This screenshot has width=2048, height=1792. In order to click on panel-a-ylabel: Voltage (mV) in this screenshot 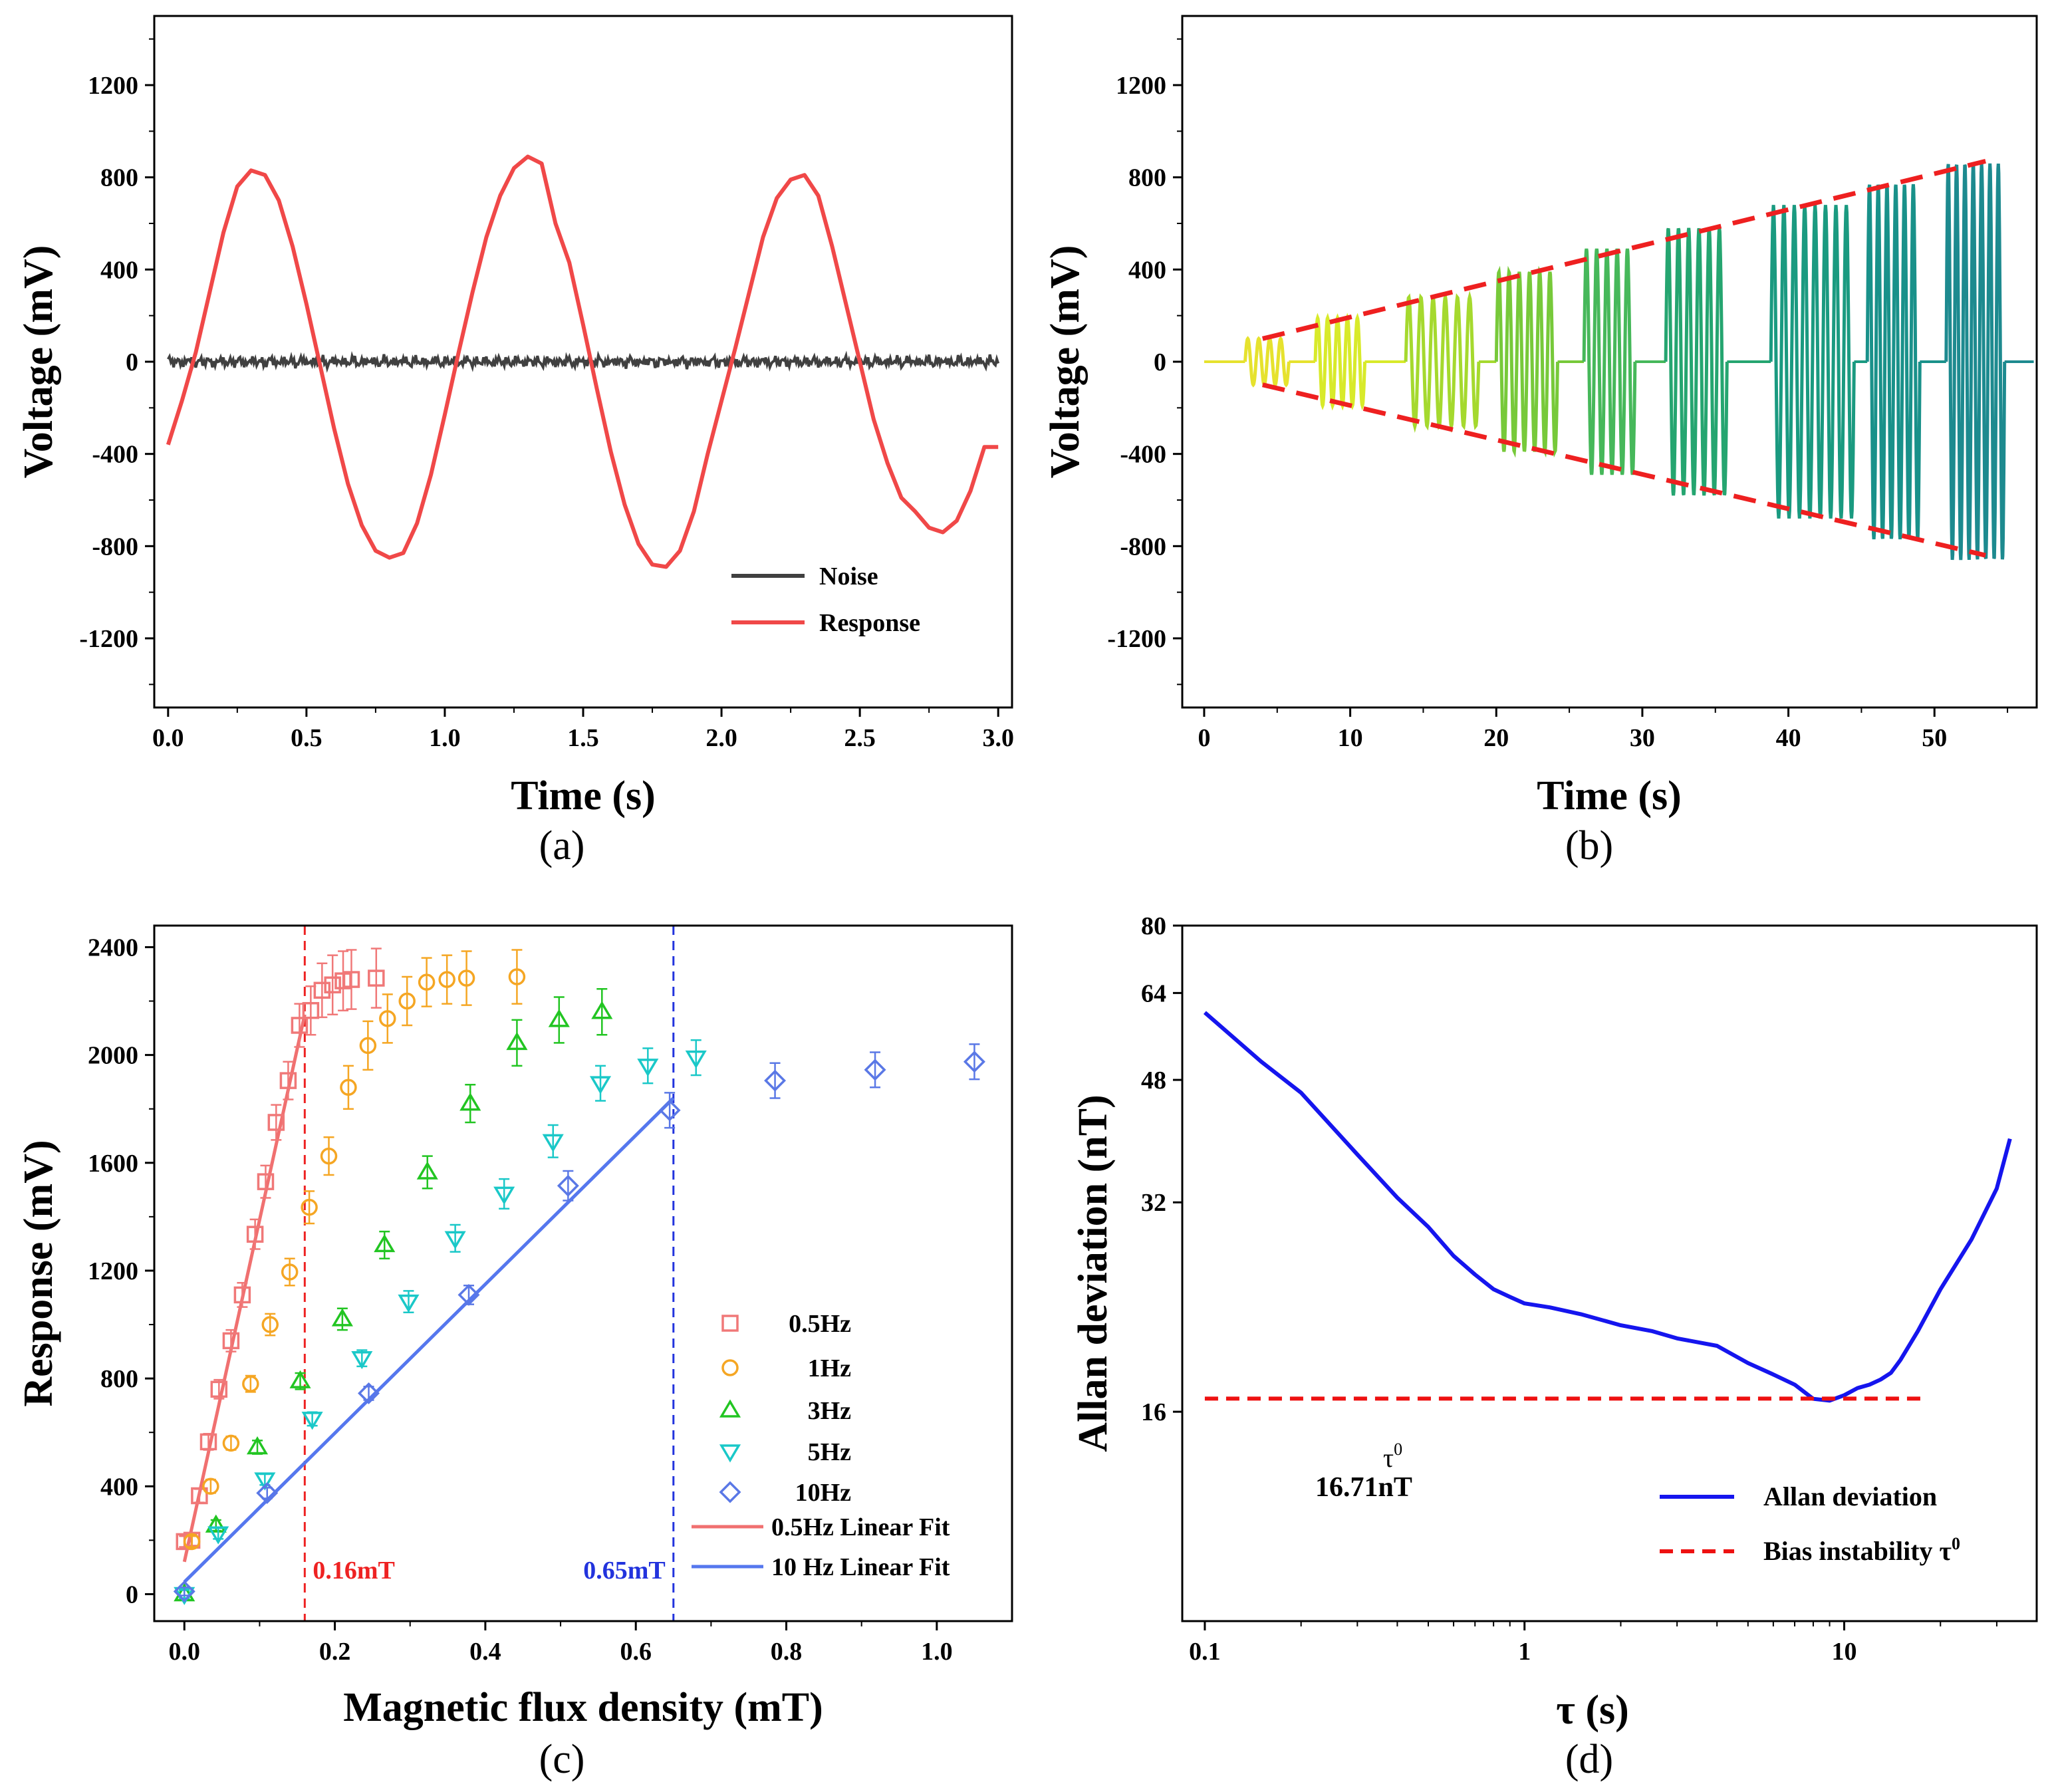, I will do `click(38, 362)`.